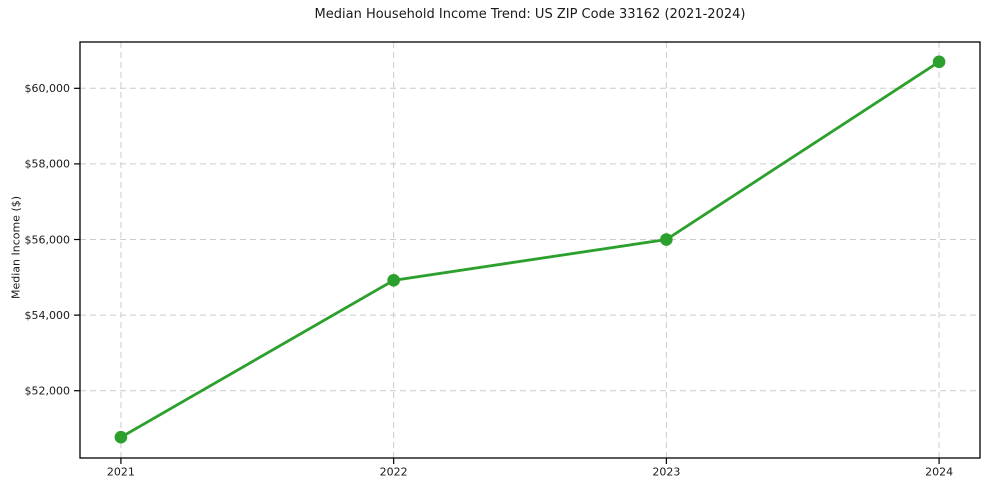 Image resolution: width=989 pixels, height=490 pixels. I want to click on y-tick-label: $52,000, so click(48, 391).